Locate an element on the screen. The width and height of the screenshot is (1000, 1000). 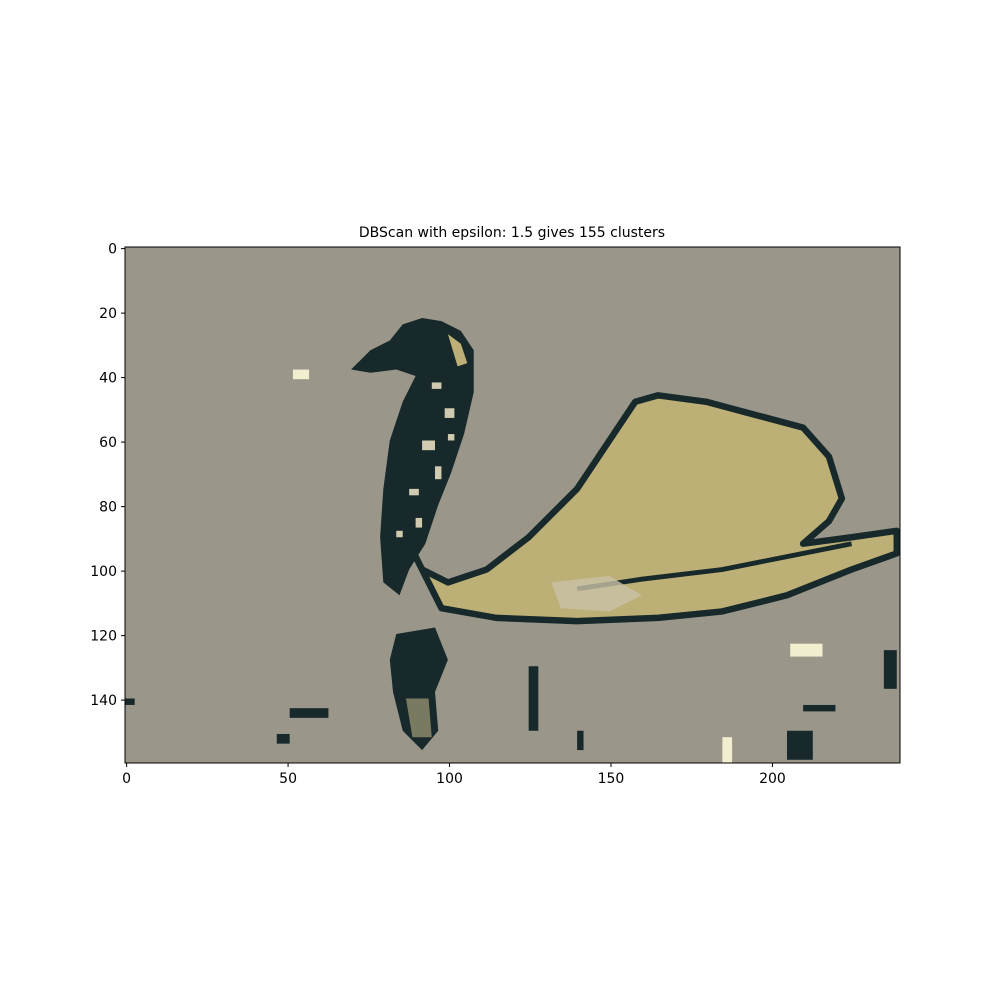
y-tick-label: 140 is located at coordinates (103, 701).